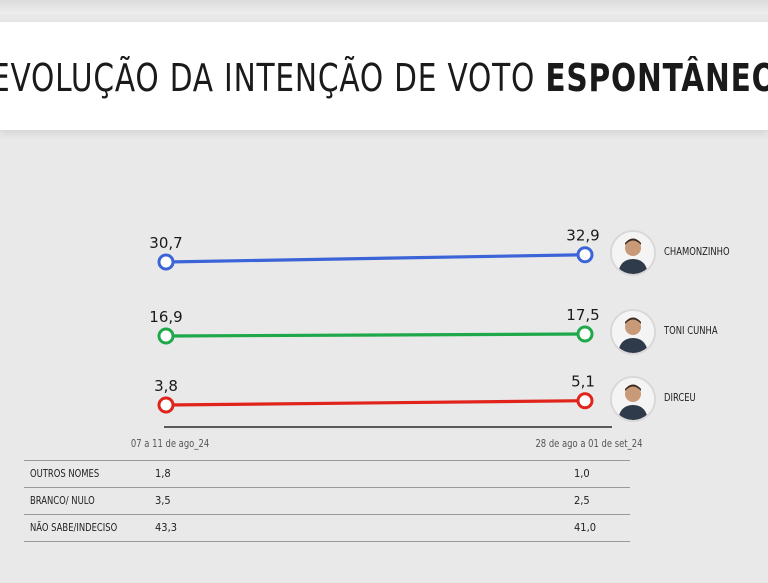  Describe the element at coordinates (327, 473) in the screenshot. I see `table-row: OUTROS NOMES 1,8 1,0` at that location.